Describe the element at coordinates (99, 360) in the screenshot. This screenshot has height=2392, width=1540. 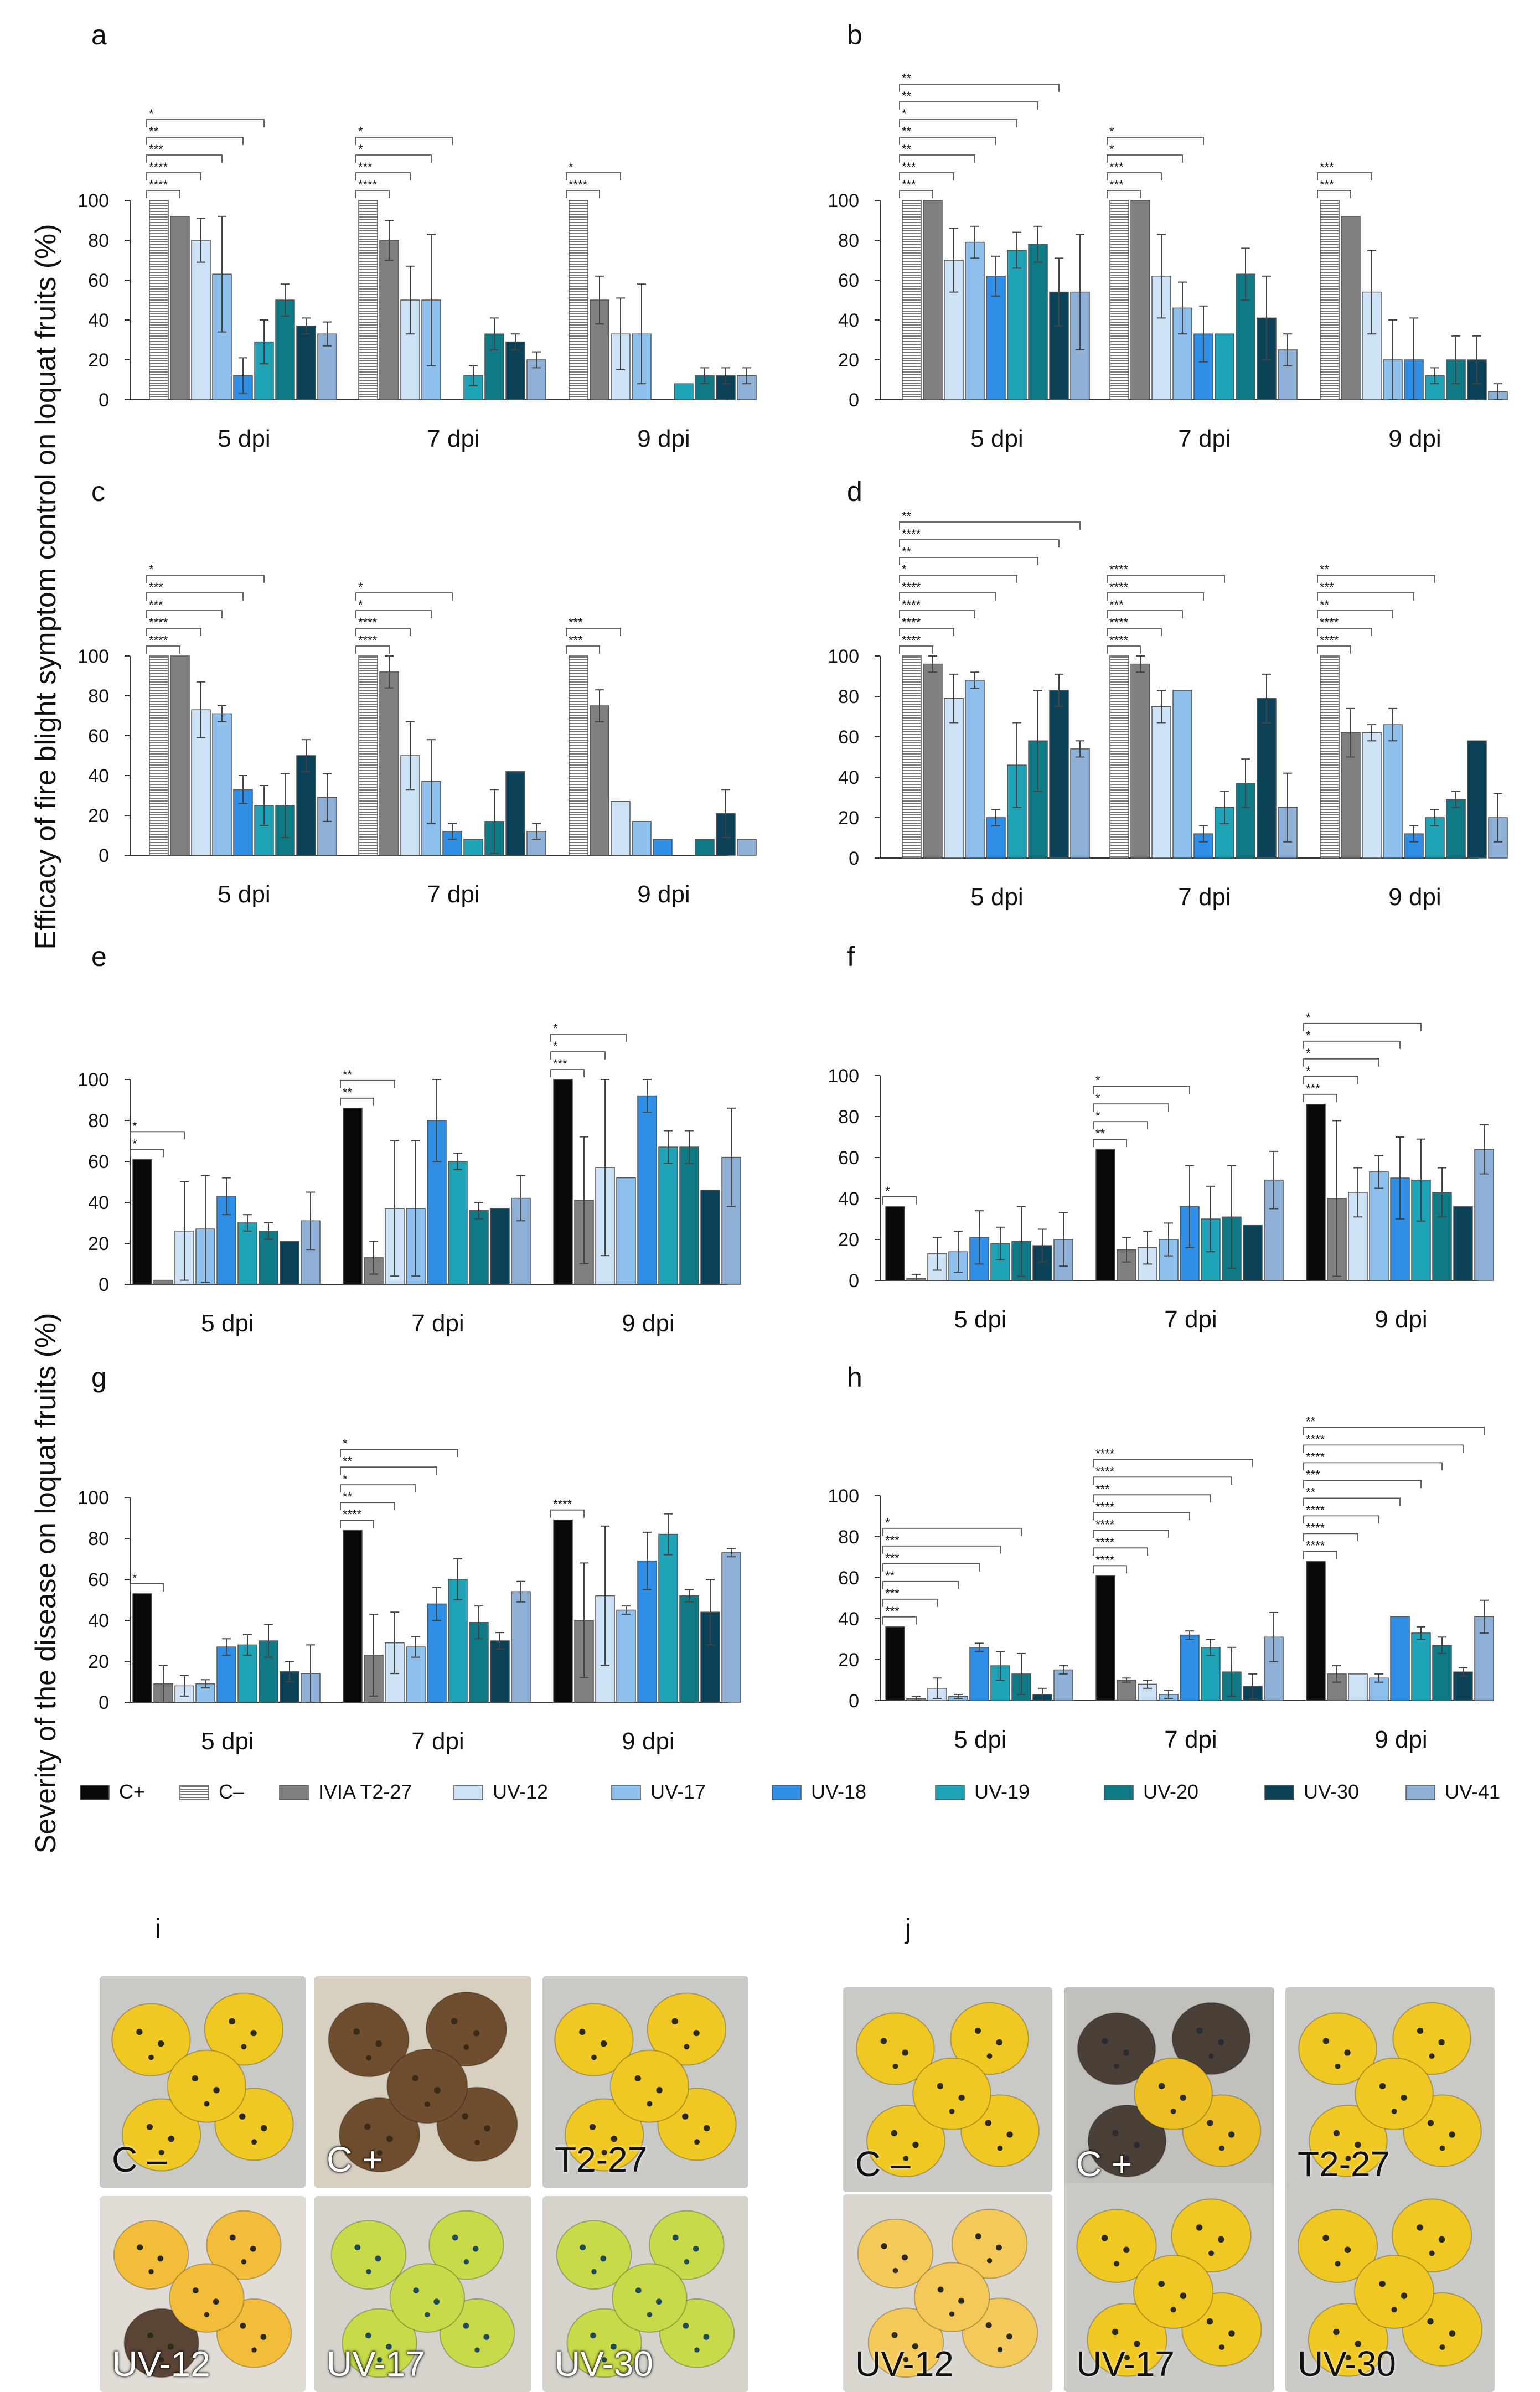
I see `y-tick-label: 20` at that location.